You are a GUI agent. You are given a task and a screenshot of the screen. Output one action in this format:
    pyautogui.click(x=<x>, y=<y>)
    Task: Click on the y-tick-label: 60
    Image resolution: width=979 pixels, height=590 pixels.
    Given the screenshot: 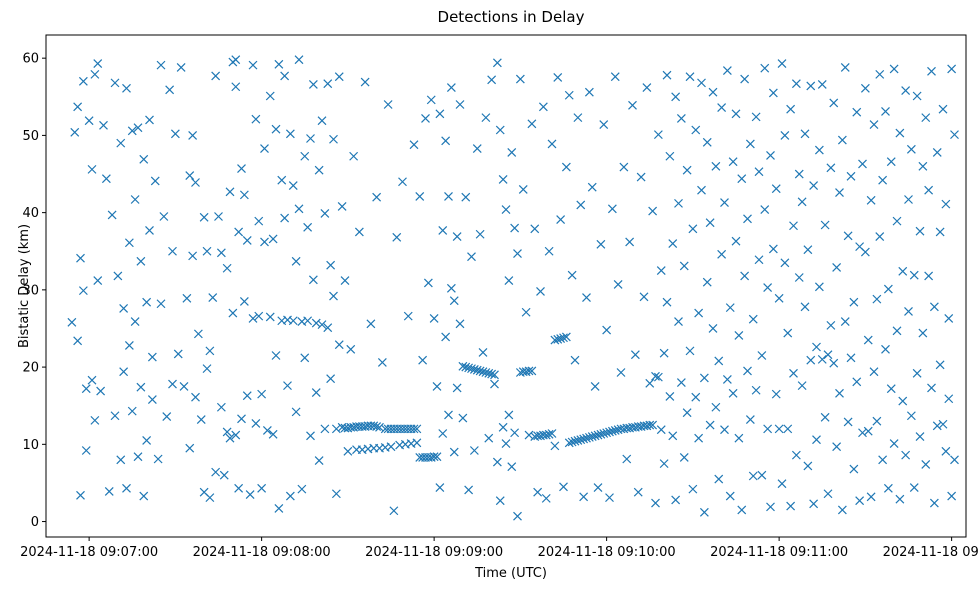 What is the action you would take?
    pyautogui.click(x=30, y=59)
    